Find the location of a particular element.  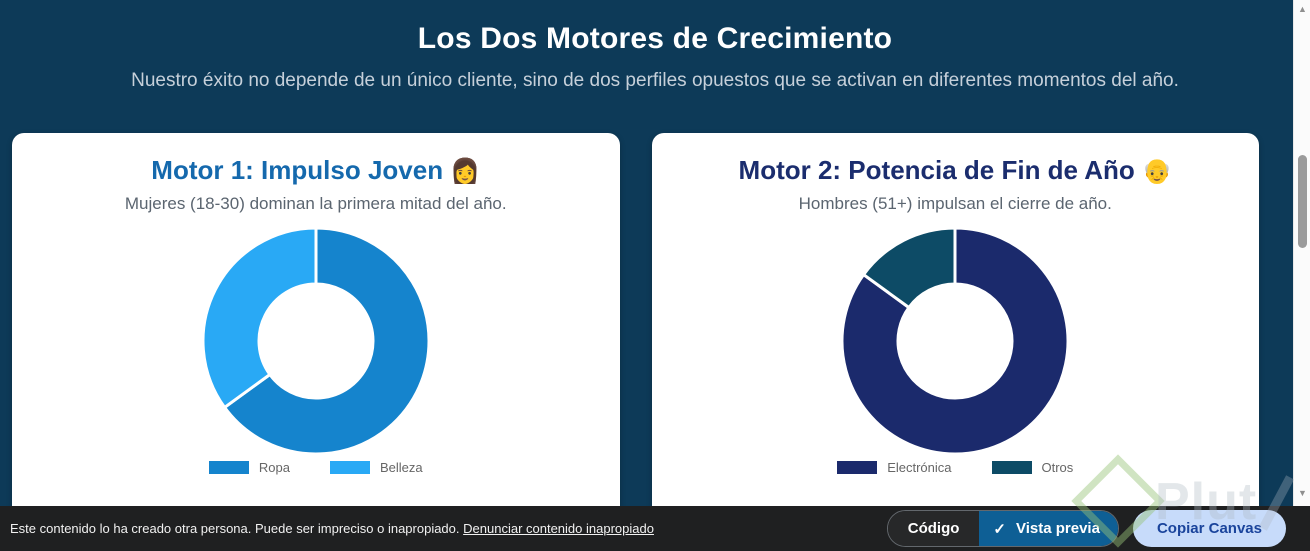

legend-item-otros: Otros is located at coordinates (1032, 467).